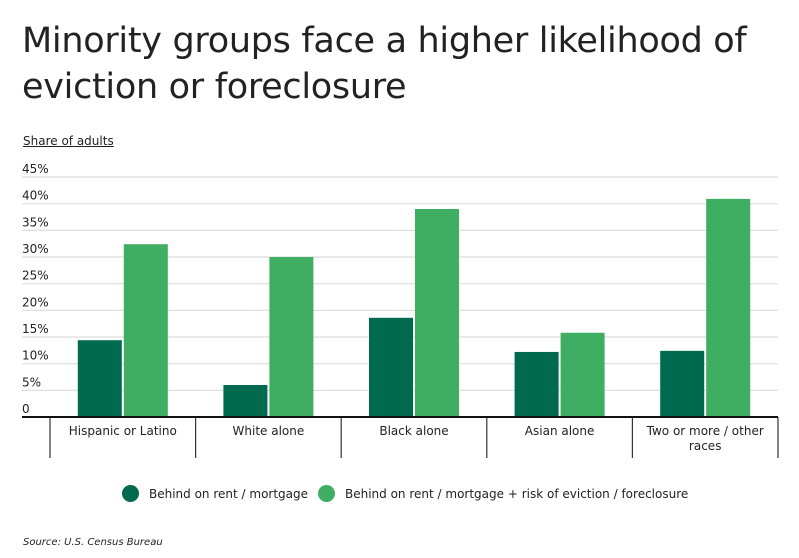 The height and width of the screenshot is (558, 799). Describe the element at coordinates (26, 409) in the screenshot. I see `y-tick-label: 0` at that location.